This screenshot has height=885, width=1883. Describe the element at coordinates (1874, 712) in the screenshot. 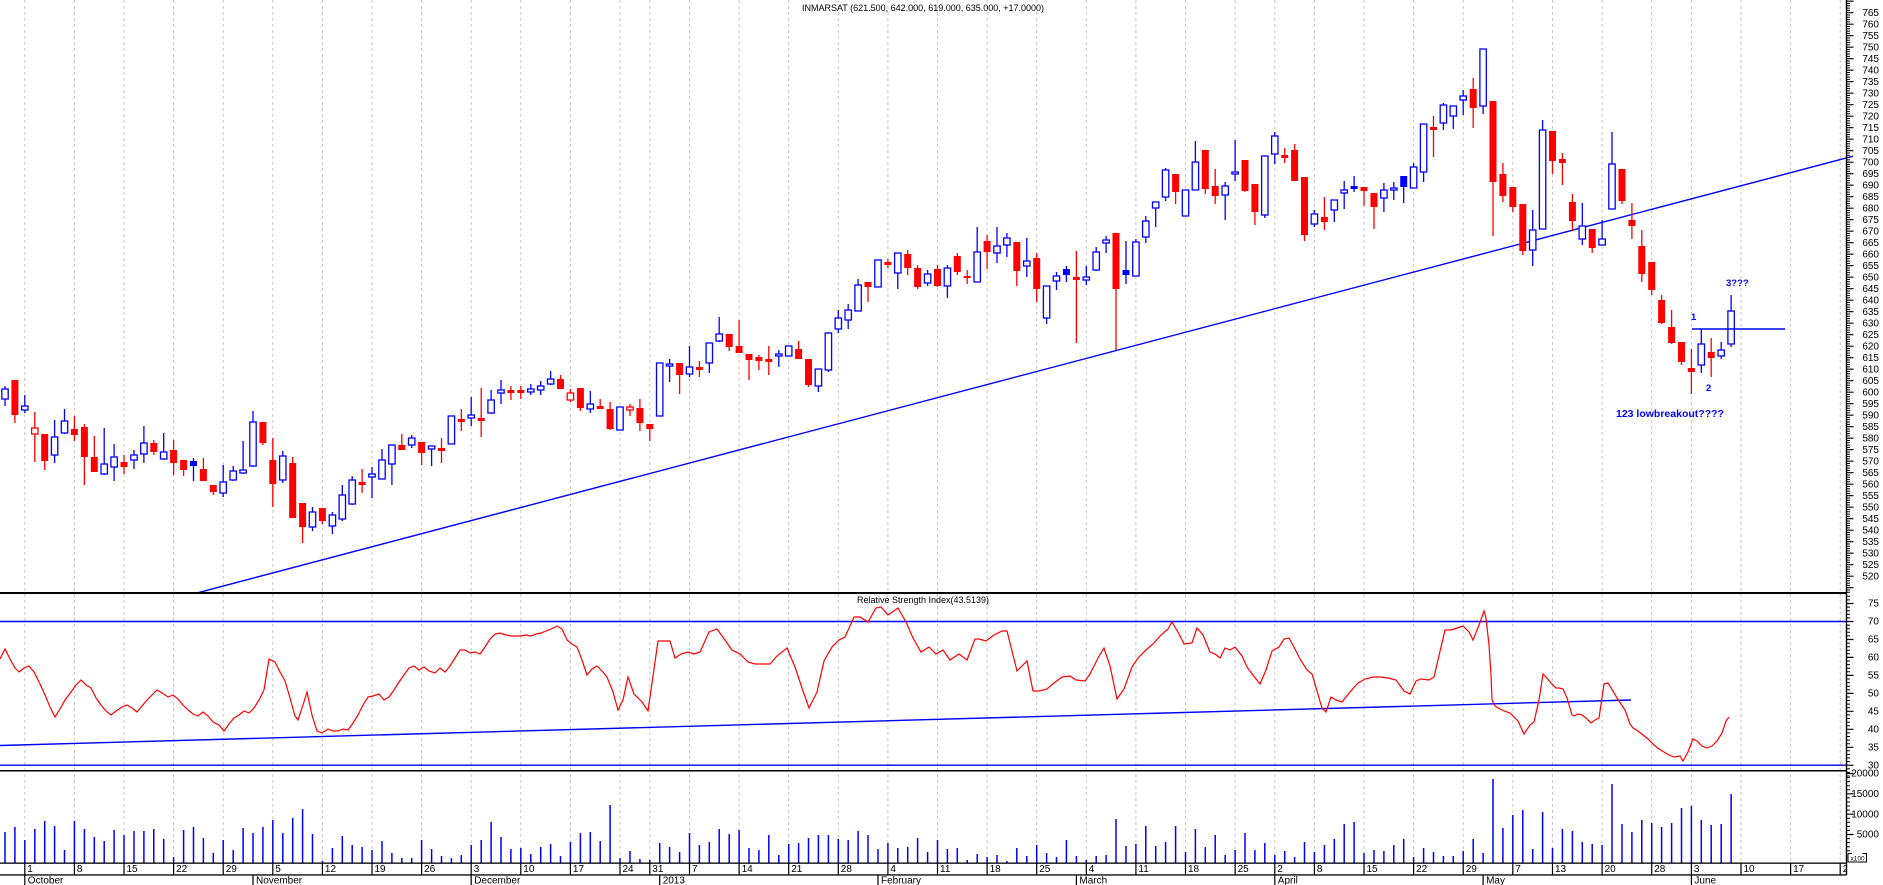

I see `svg-text: 45` at that location.